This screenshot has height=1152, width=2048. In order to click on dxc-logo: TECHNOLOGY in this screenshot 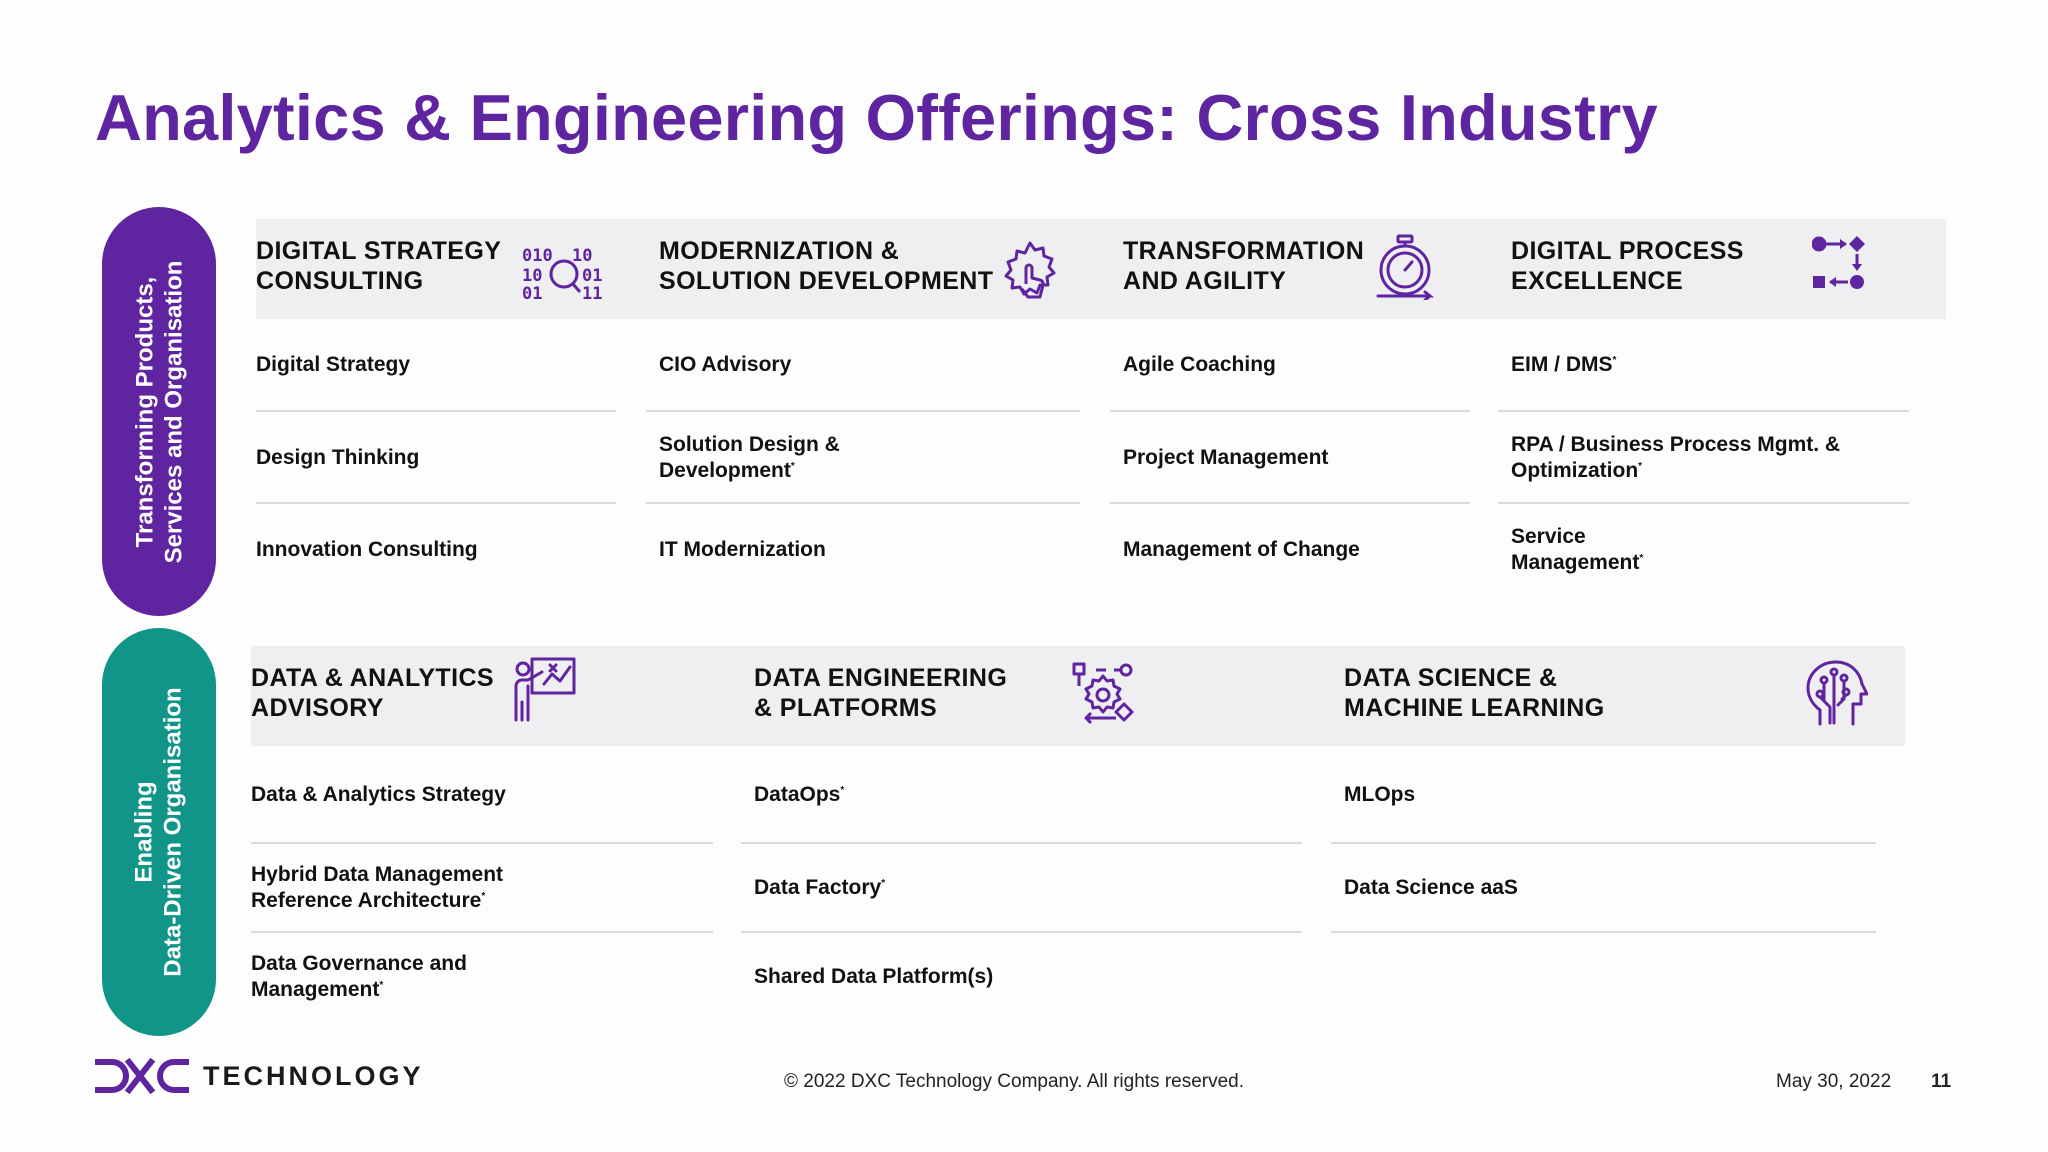, I will do `click(259, 1076)`.